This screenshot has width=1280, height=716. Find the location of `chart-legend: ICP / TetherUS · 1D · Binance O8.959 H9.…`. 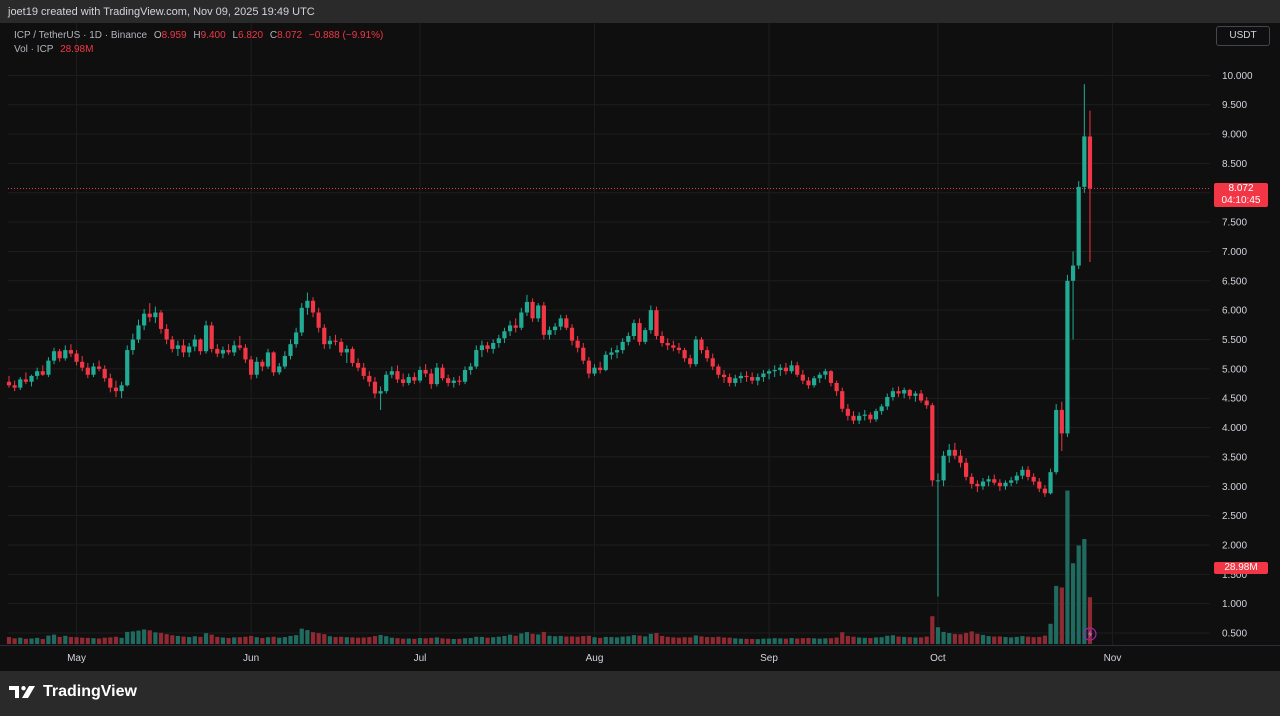

chart-legend: ICP / TetherUS · 1D · Binance O8.959 H9.… is located at coordinates (198, 43).